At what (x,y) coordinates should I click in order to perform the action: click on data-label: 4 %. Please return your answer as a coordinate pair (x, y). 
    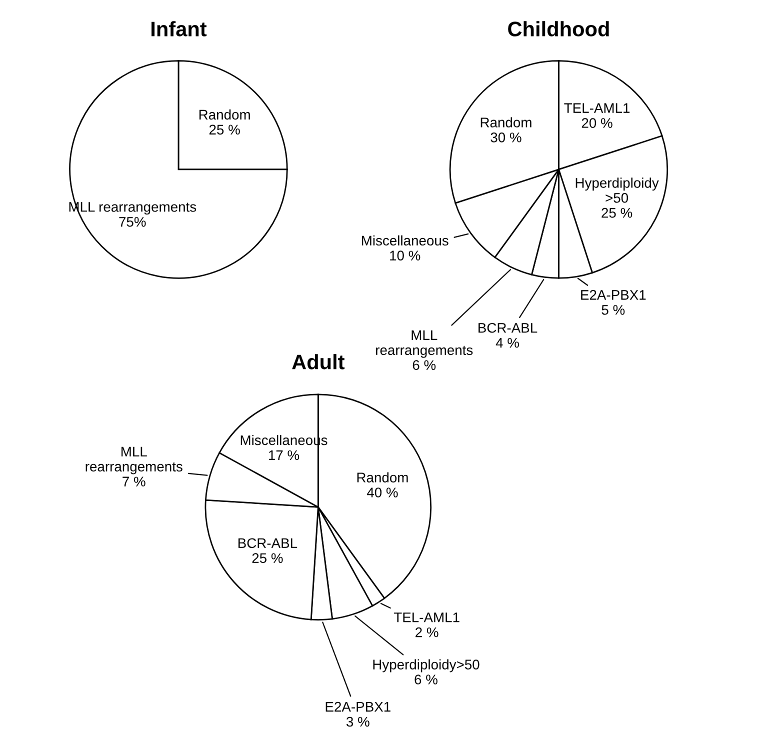
    Looking at the image, I should click on (507, 343).